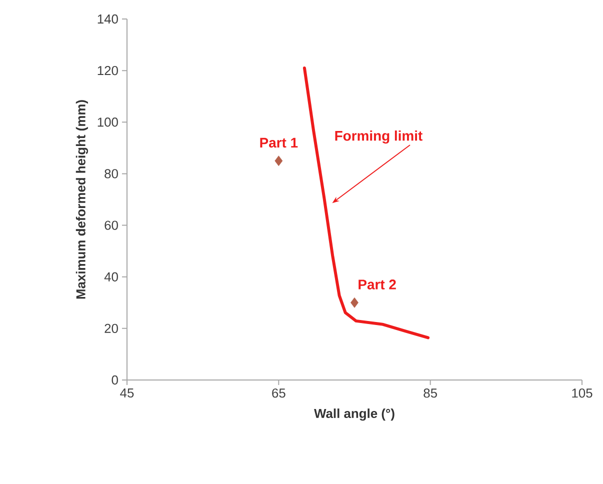 This screenshot has width=603, height=484. Describe the element at coordinates (430, 393) in the screenshot. I see `x-tick-label: 85` at that location.